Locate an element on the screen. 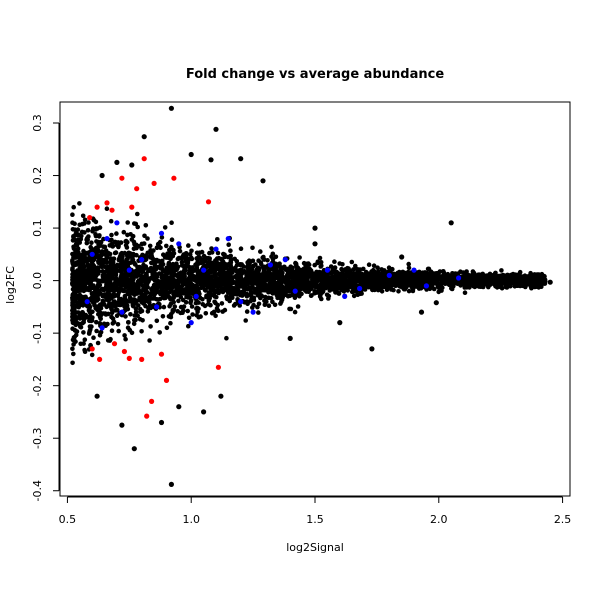 The height and width of the screenshot is (600, 600). x-tick-label: 2.0 is located at coordinates (439, 519).